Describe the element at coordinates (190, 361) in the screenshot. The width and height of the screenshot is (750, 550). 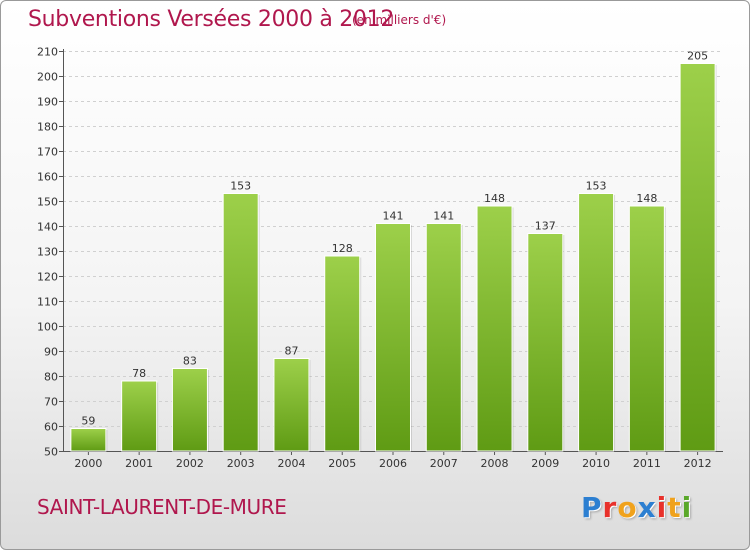
I see `data-label: 83` at that location.